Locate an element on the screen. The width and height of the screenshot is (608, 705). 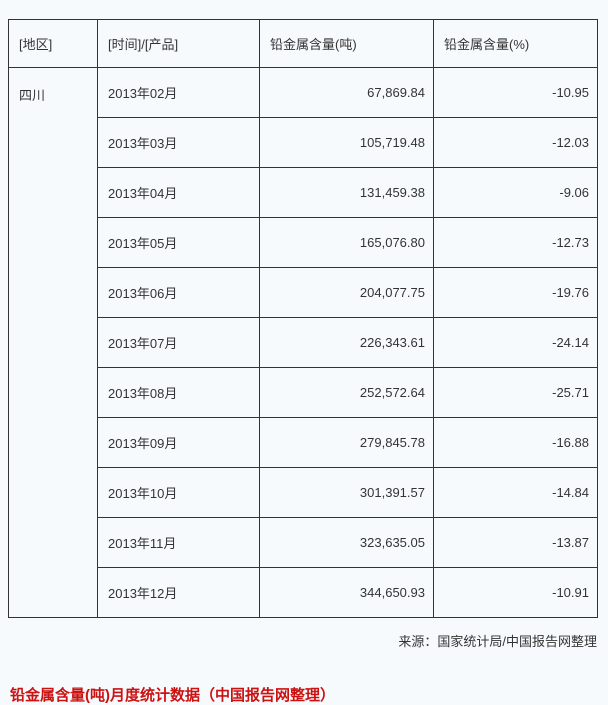
month-cell: 2013年07月 is located at coordinates (178, 342).